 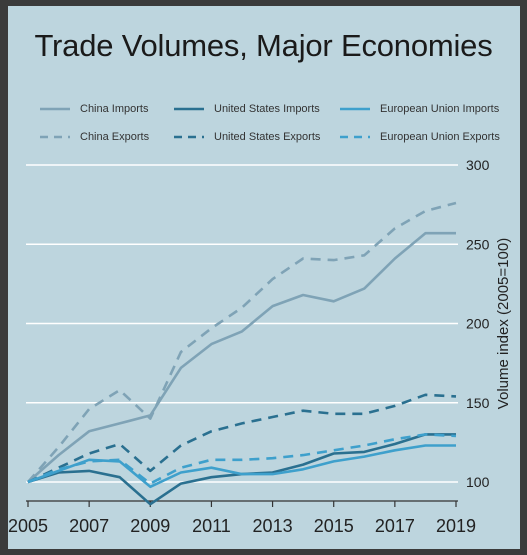 I want to click on series-line-united-states-imports, so click(x=241, y=469).